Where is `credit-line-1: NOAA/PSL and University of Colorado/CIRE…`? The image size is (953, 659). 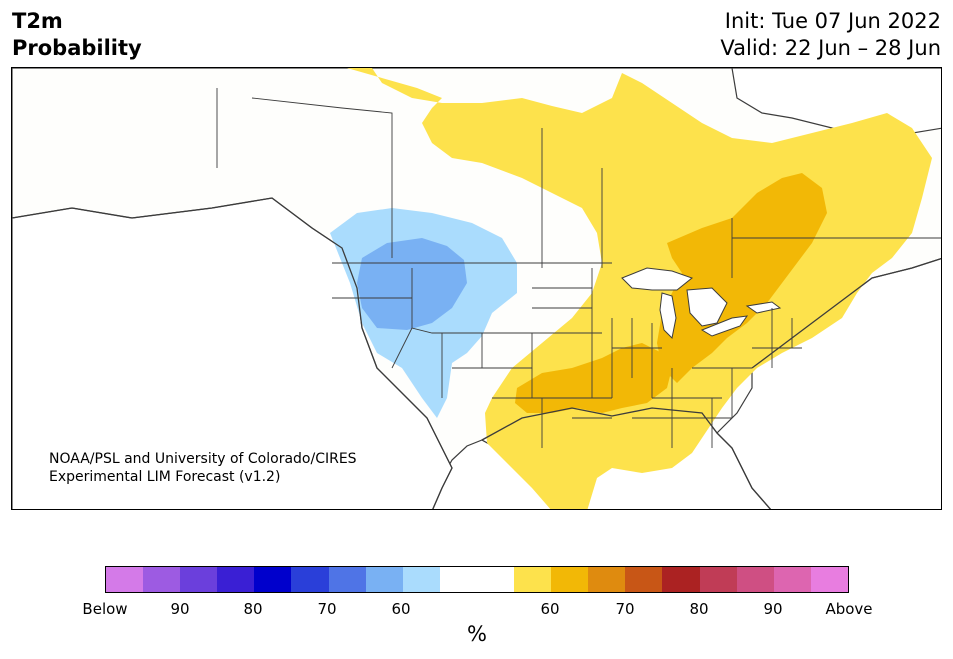 credit-line-1: NOAA/PSL and University of Colorado/CIRE… is located at coordinates (203, 459).